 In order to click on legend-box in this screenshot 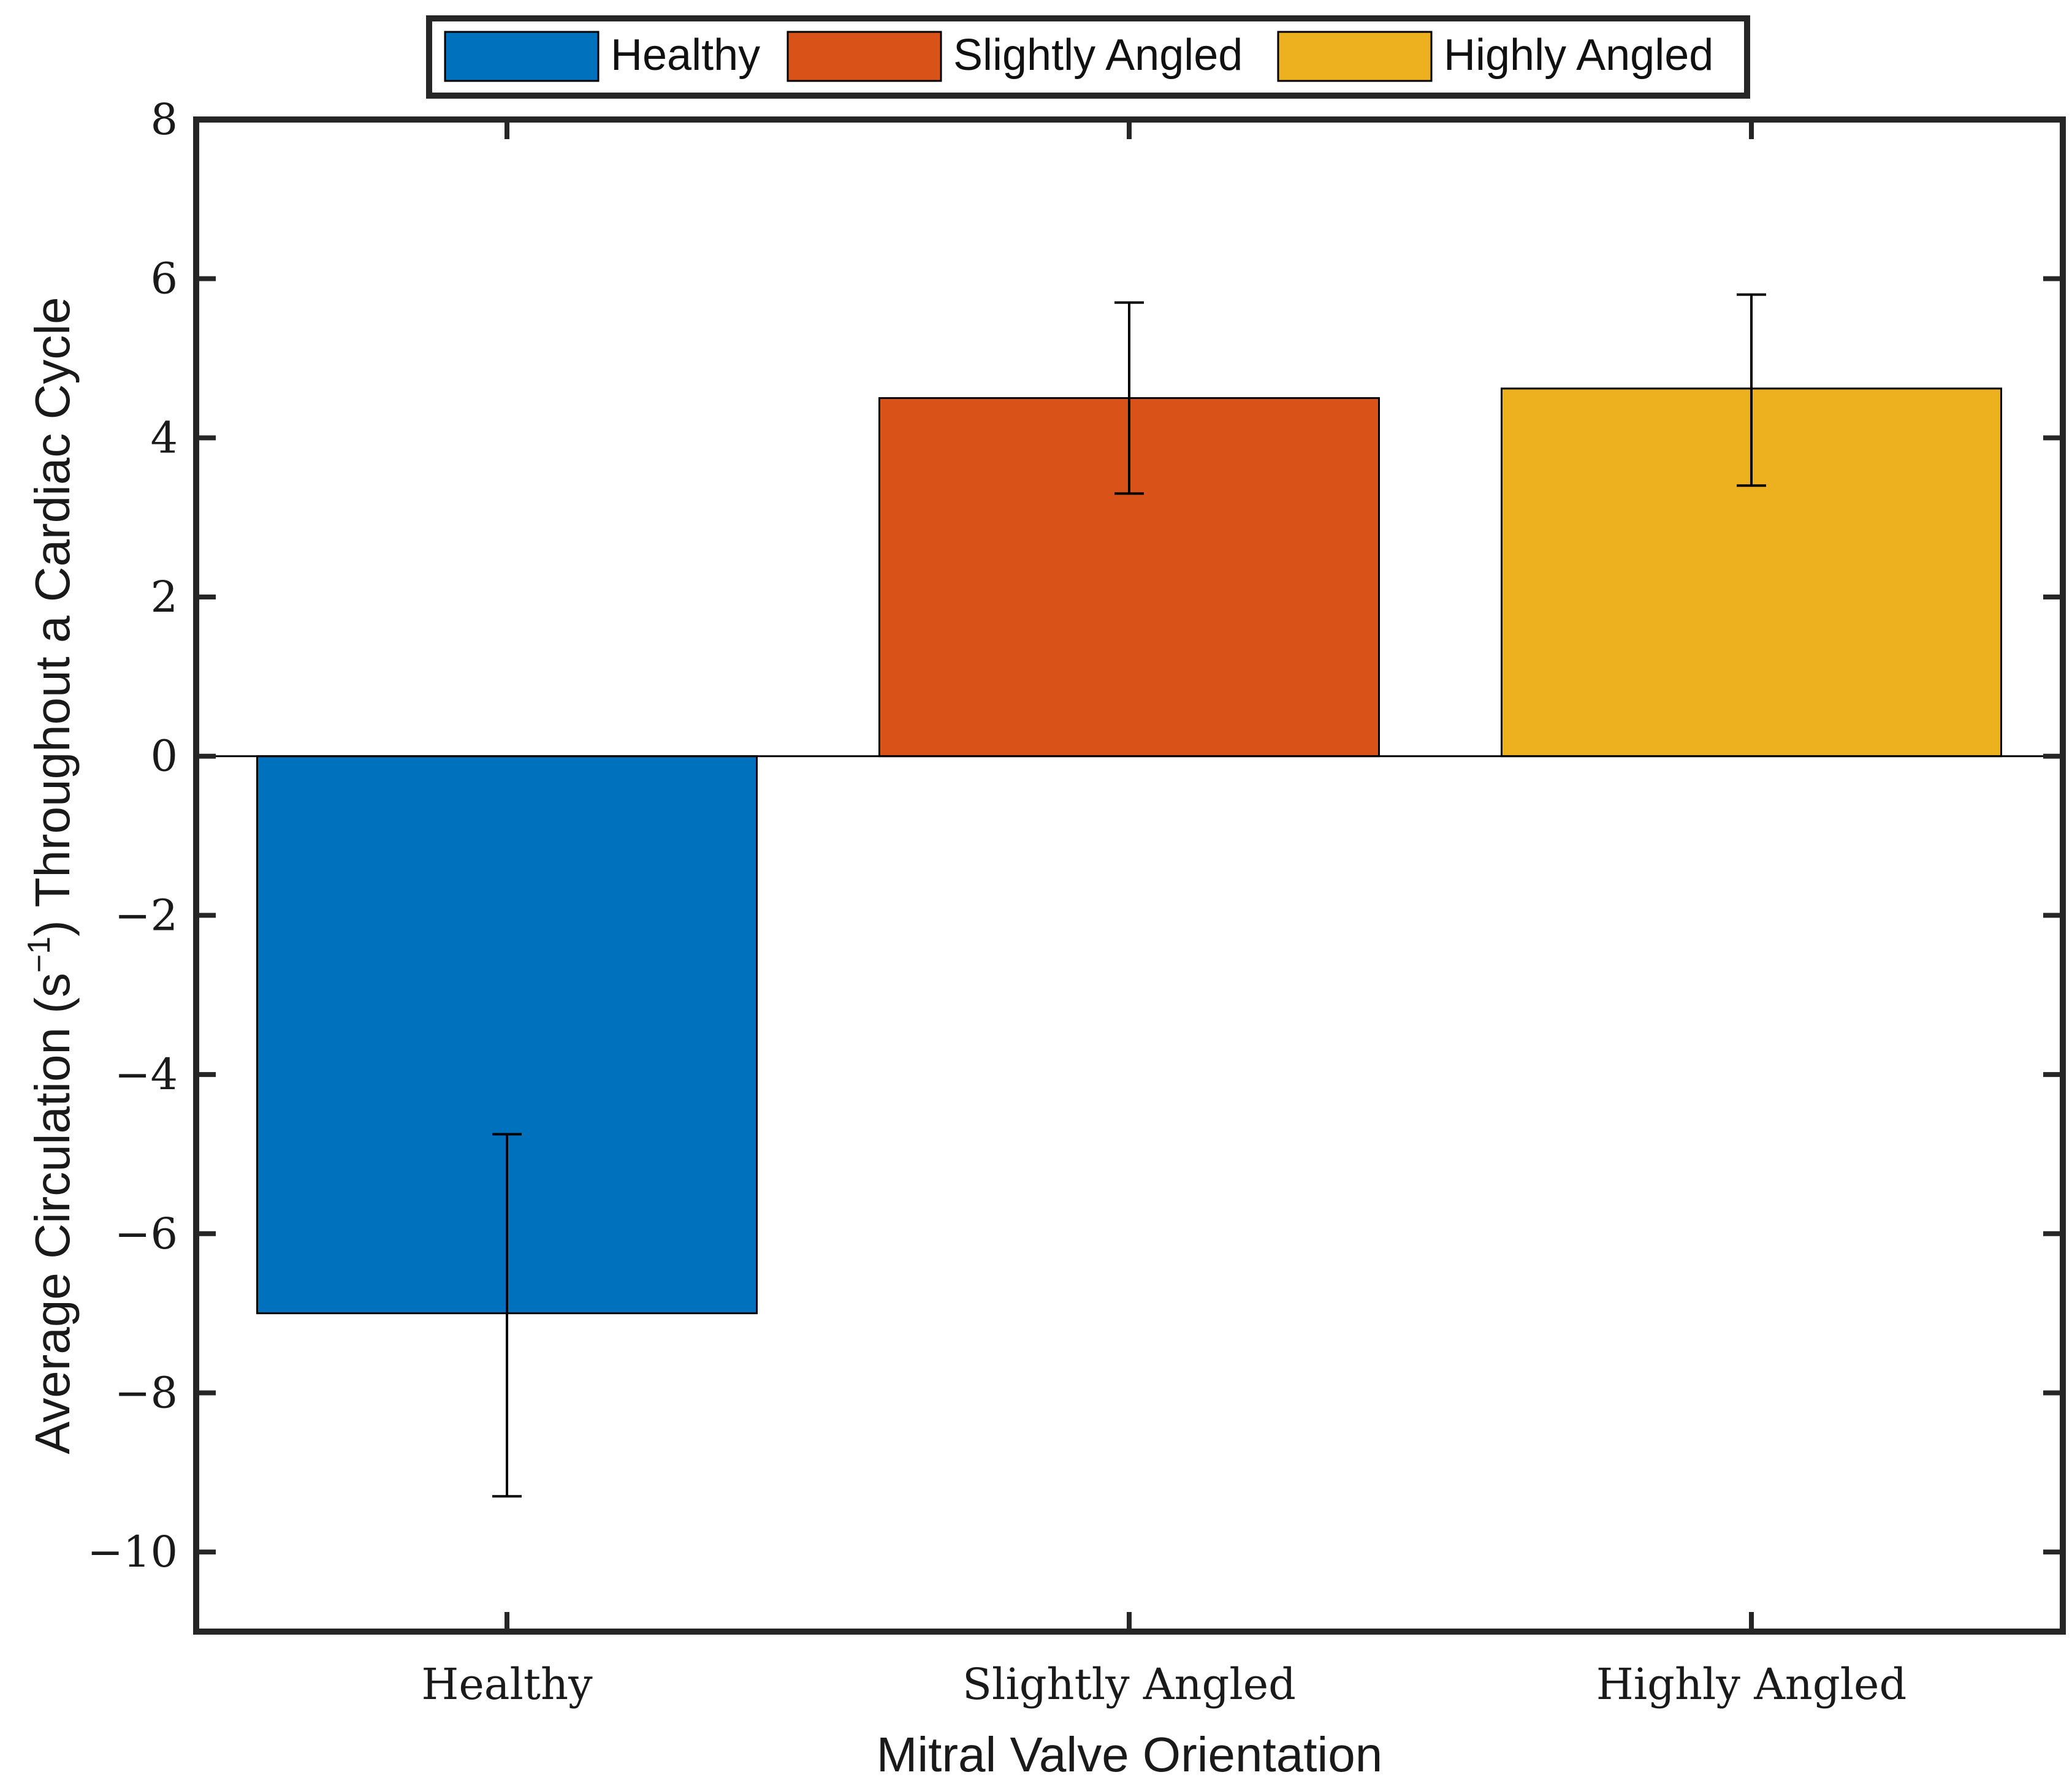, I will do `click(1088, 57)`.